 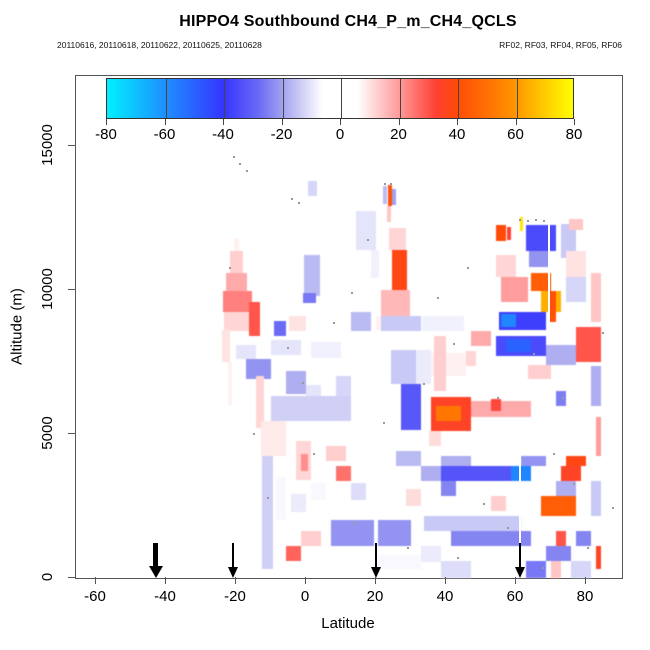 What do you see at coordinates (445, 596) in the screenshot?
I see `x-axis-tick-label: 40` at bounding box center [445, 596].